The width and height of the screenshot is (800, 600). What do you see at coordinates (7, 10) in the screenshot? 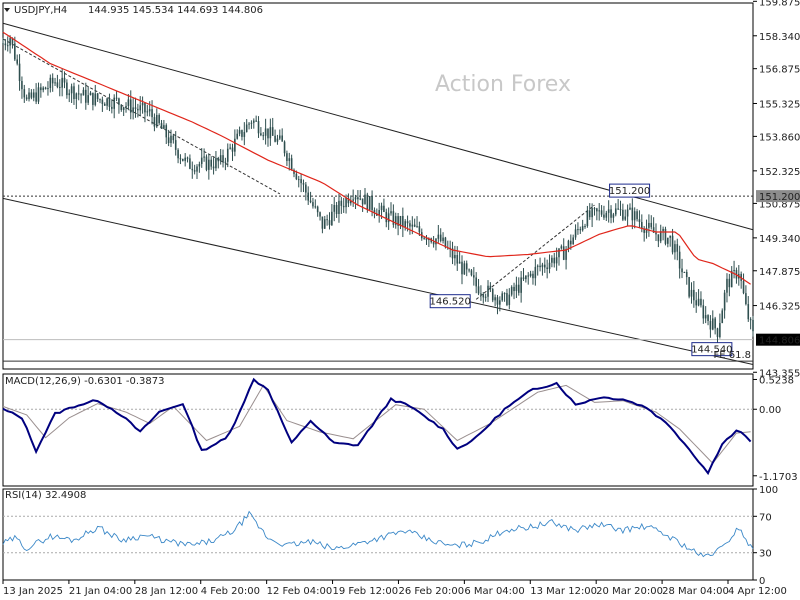
I see `dropdown-triangle-icon` at bounding box center [7, 10].